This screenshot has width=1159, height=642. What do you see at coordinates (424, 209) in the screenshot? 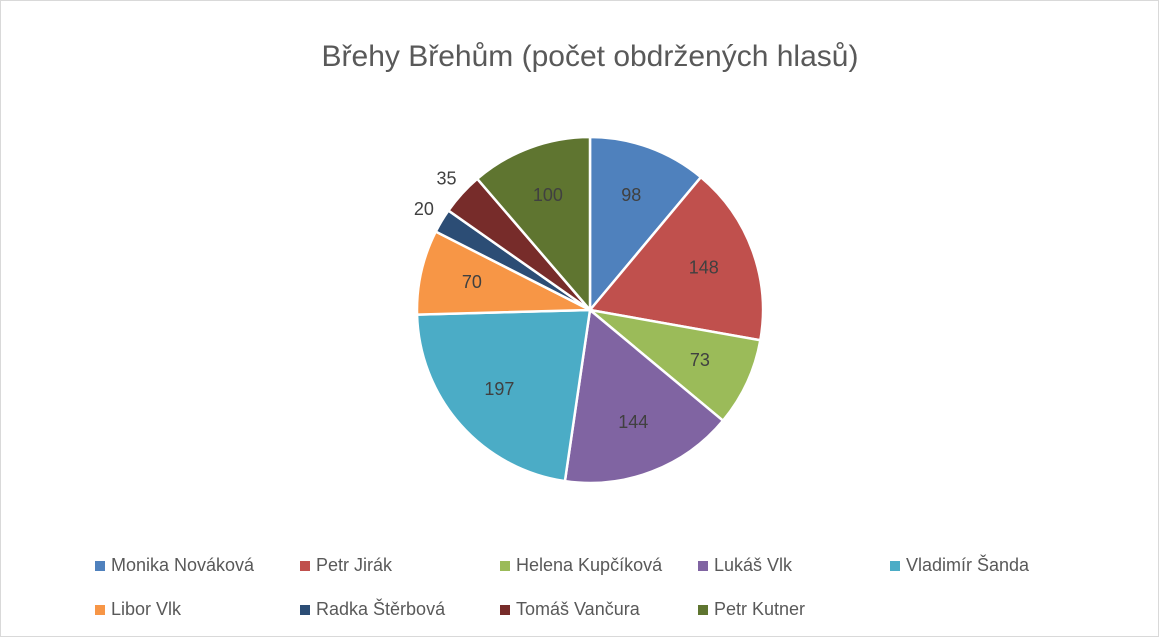
I see `data-label: 20` at bounding box center [424, 209].